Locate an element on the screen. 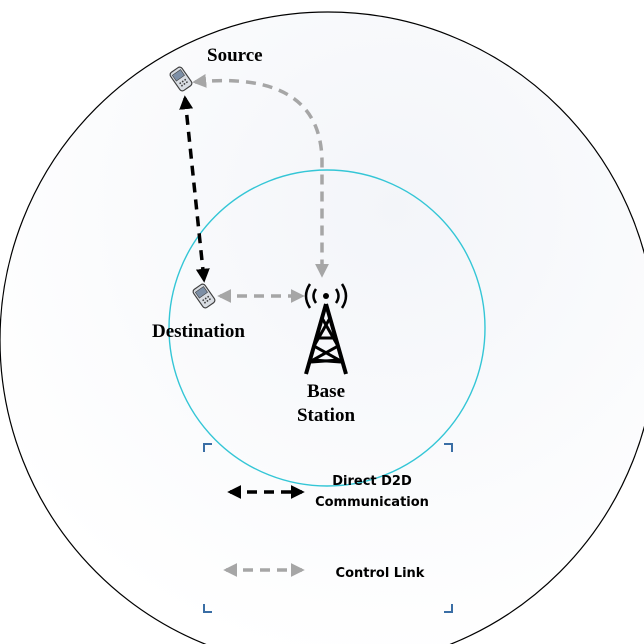 The image size is (644, 644). source-label: Source is located at coordinates (235, 55).